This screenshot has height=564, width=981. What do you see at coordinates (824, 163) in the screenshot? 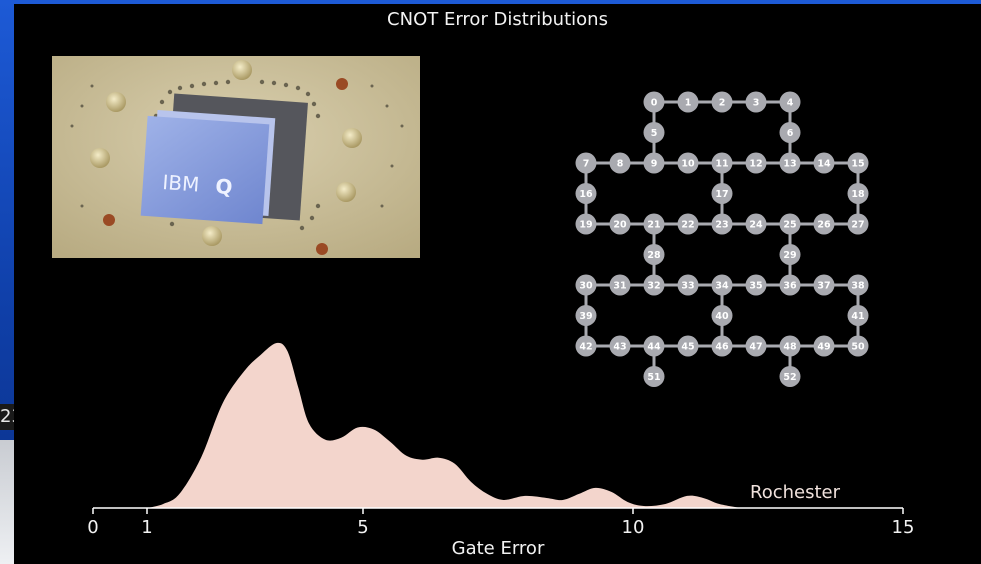
I see `qubit-node-14: 14` at bounding box center [824, 163].